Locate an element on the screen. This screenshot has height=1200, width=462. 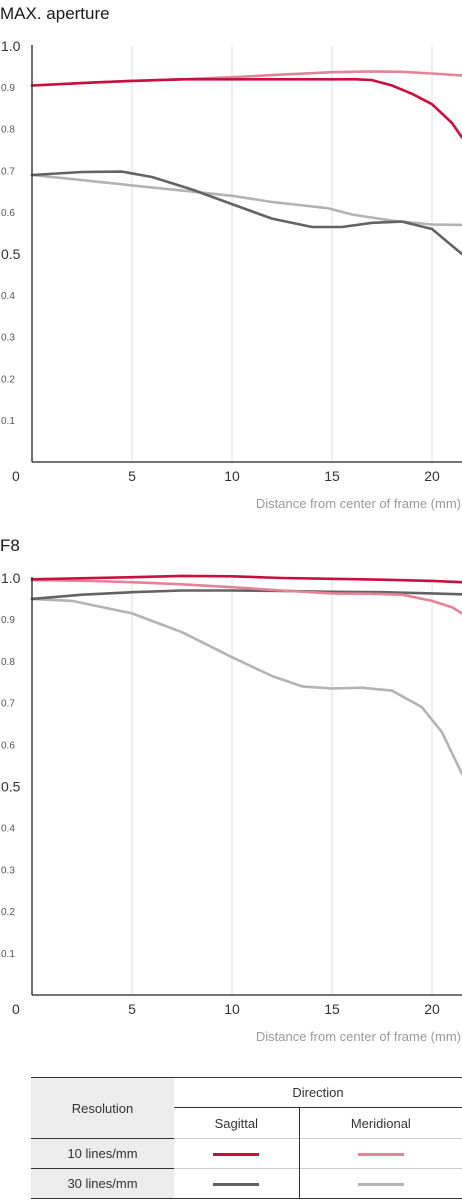
legend-row-30: 30 lines/mm is located at coordinates (246, 1183).